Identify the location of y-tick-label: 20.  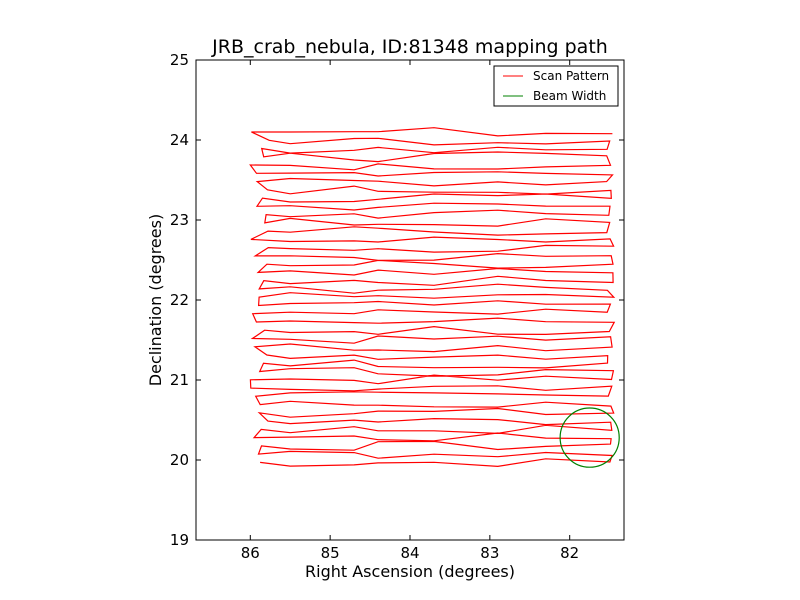
(179, 460).